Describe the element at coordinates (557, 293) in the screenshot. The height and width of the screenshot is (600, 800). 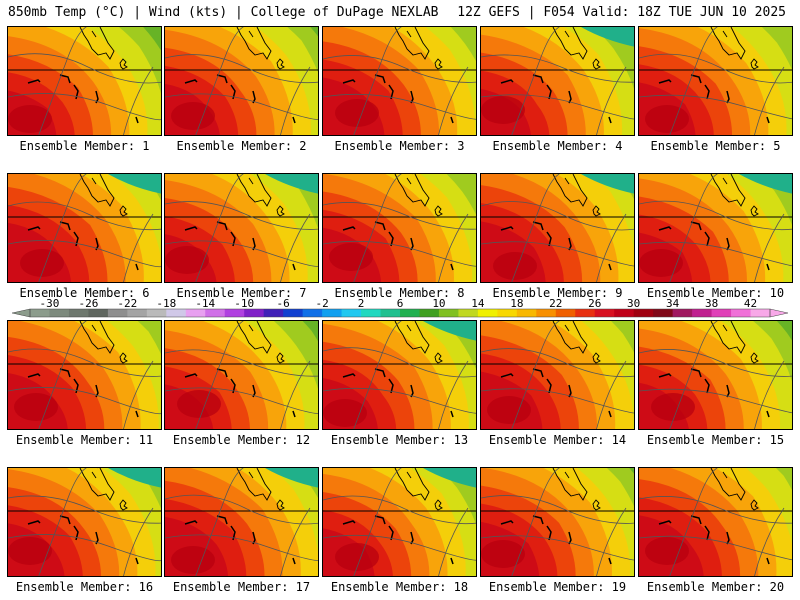
I see `ensemble-member-label: Ensemble Member: 9` at that location.